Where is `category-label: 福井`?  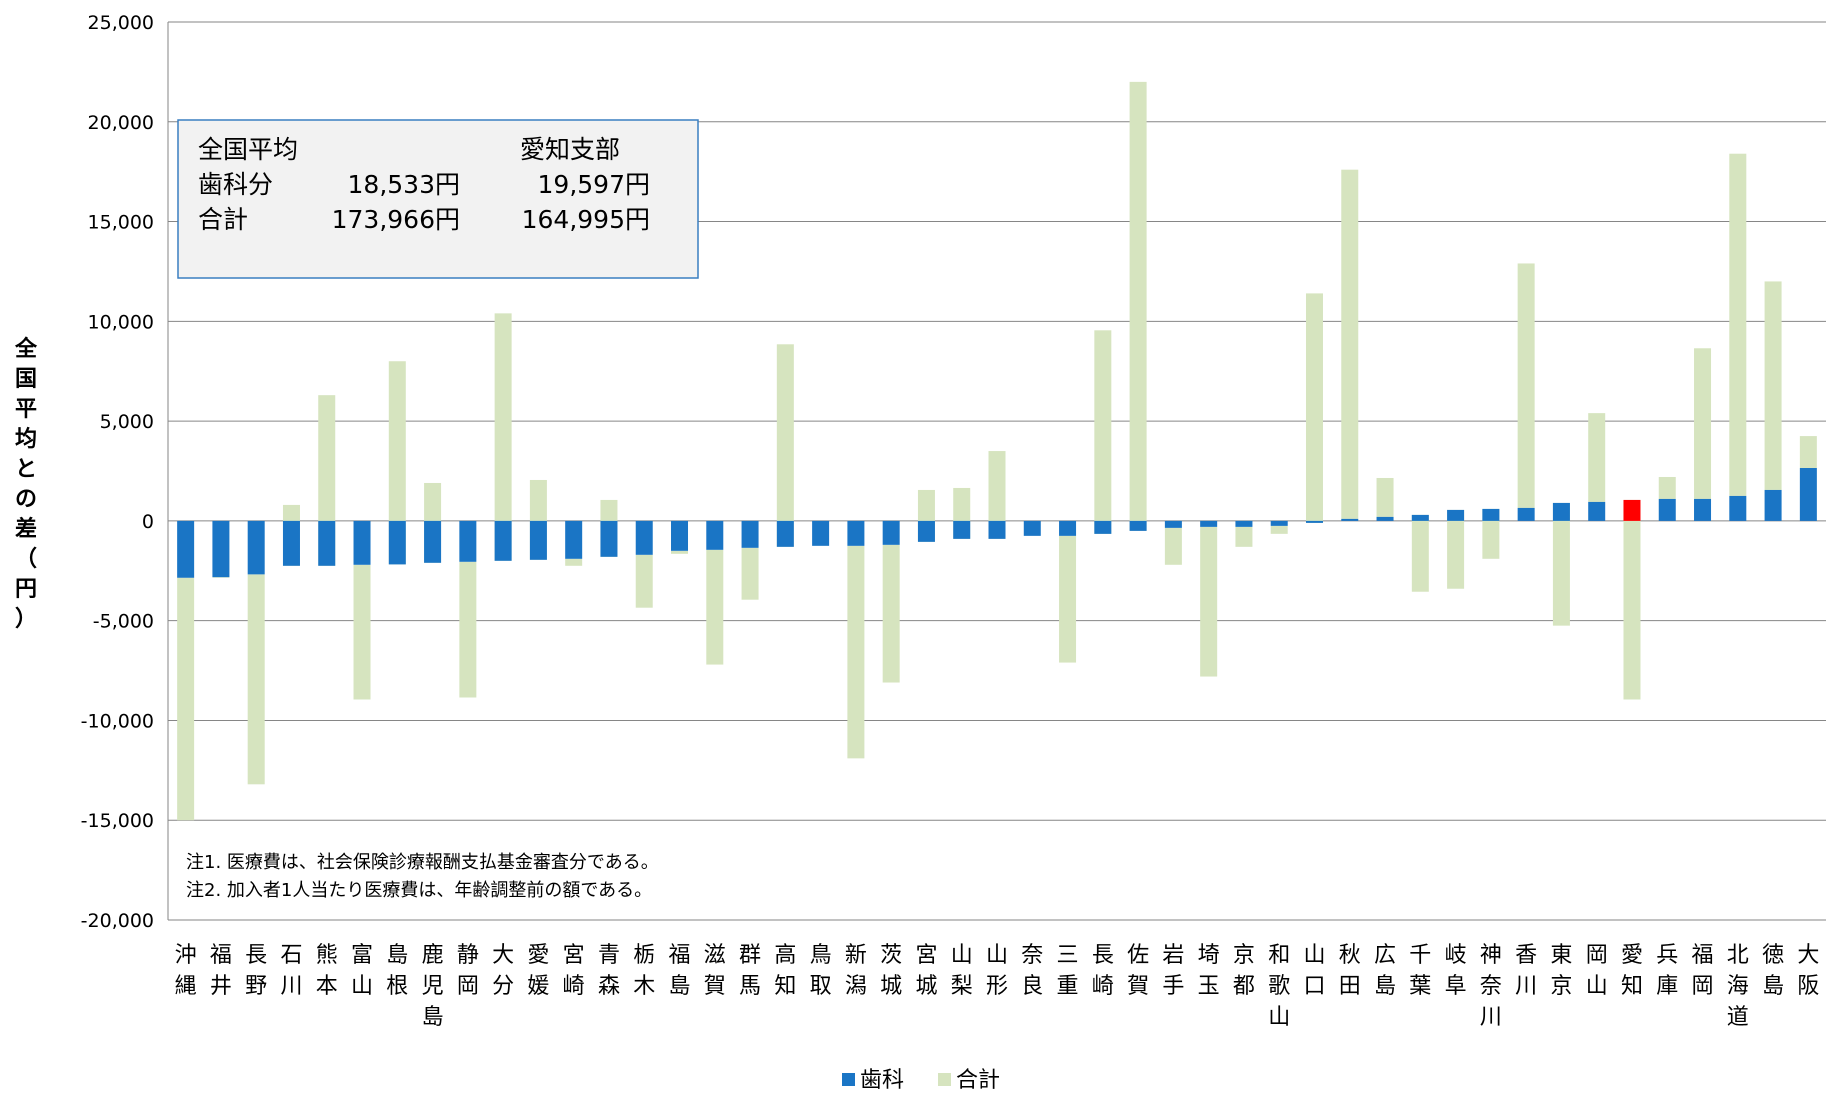
category-label: 福井 is located at coordinates (221, 971).